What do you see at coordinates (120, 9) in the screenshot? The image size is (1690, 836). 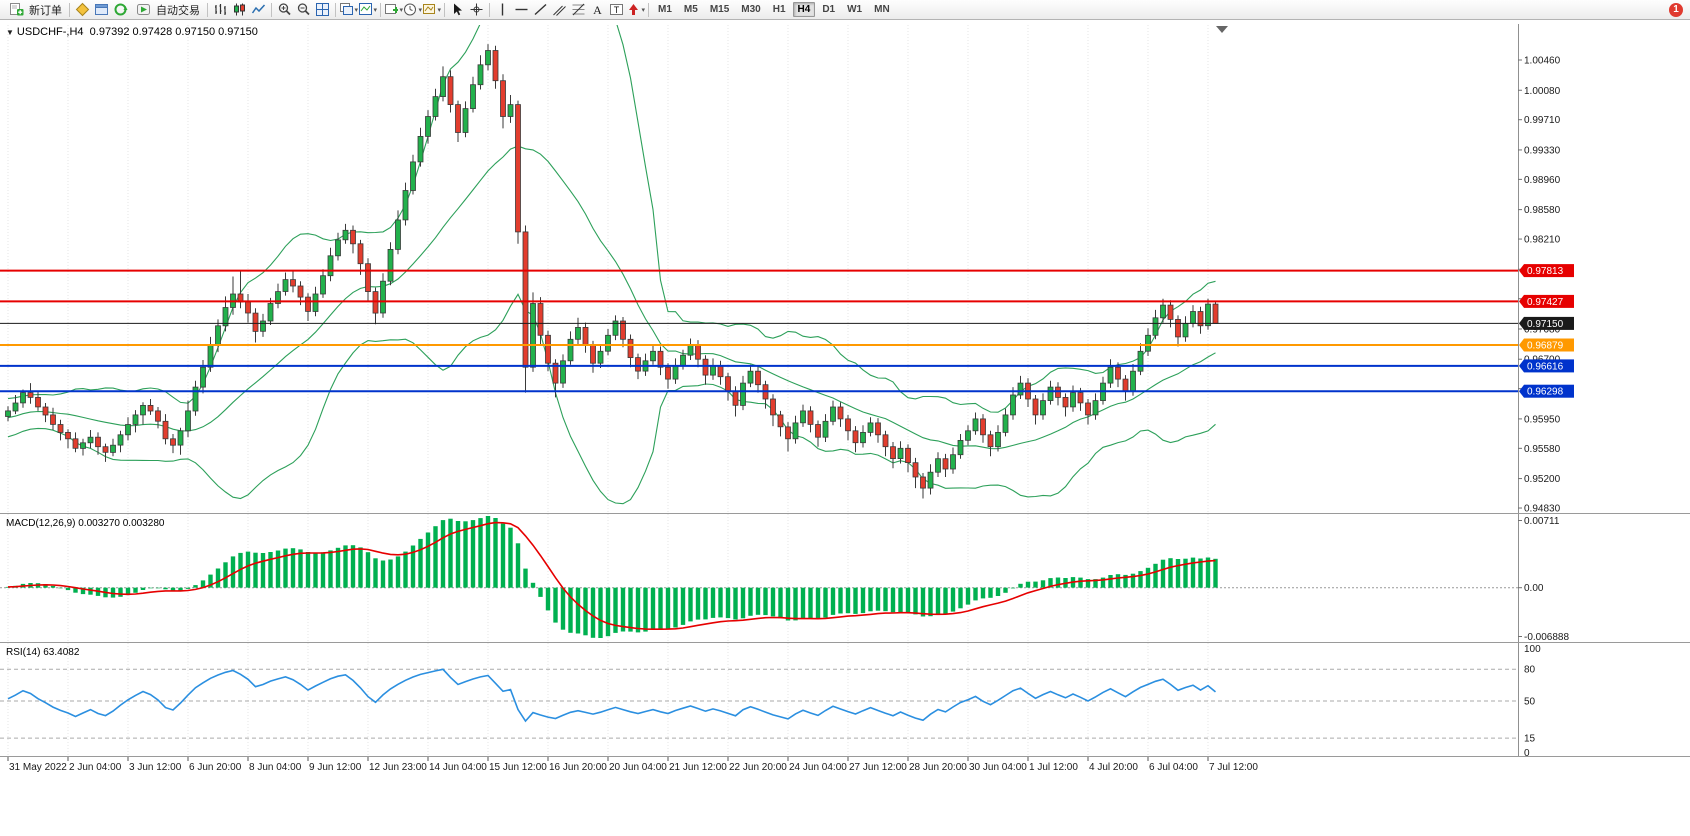 I see `refresh-icon` at bounding box center [120, 9].